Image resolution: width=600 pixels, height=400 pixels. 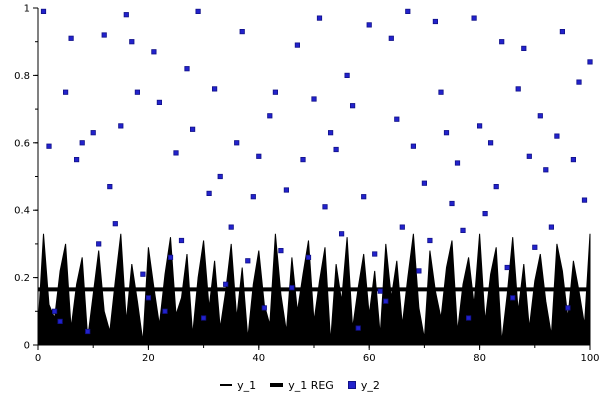 What do you see at coordinates (22, 278) in the screenshot?
I see `svg-text: 0.2` at bounding box center [22, 278].